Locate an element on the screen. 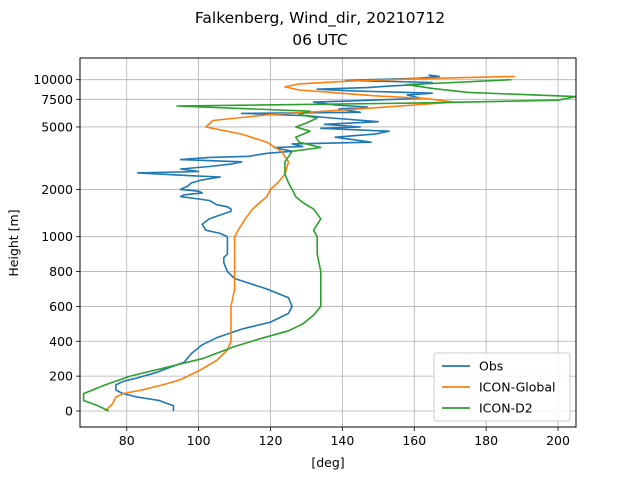 This screenshot has height=480, width=640. x-tick-label: 180 is located at coordinates (486, 440).